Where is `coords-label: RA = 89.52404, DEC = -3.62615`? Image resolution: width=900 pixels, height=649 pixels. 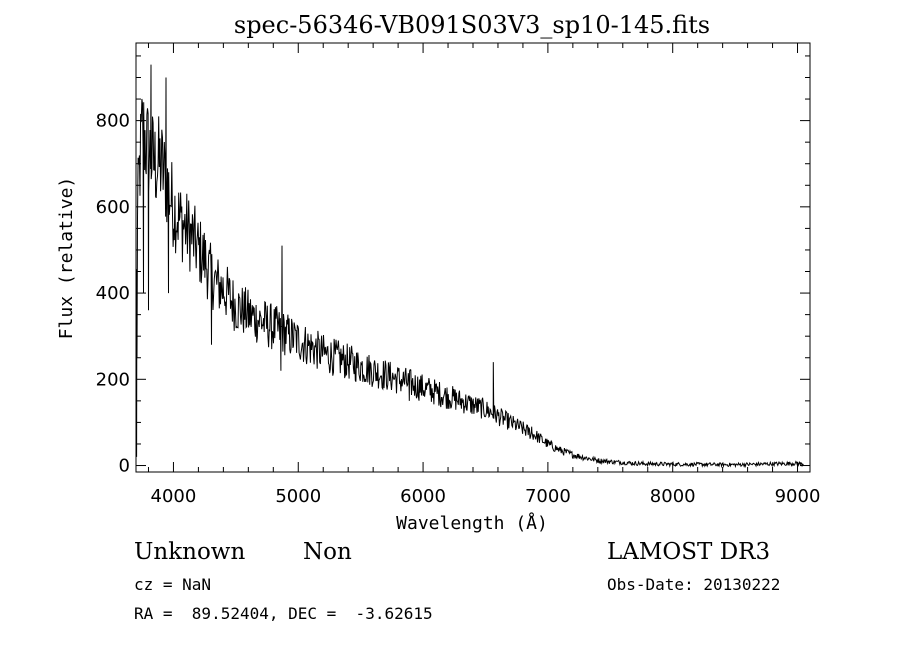
coords-label: RA = 89.52404, DEC = -3.62615 is located at coordinates (283, 613).